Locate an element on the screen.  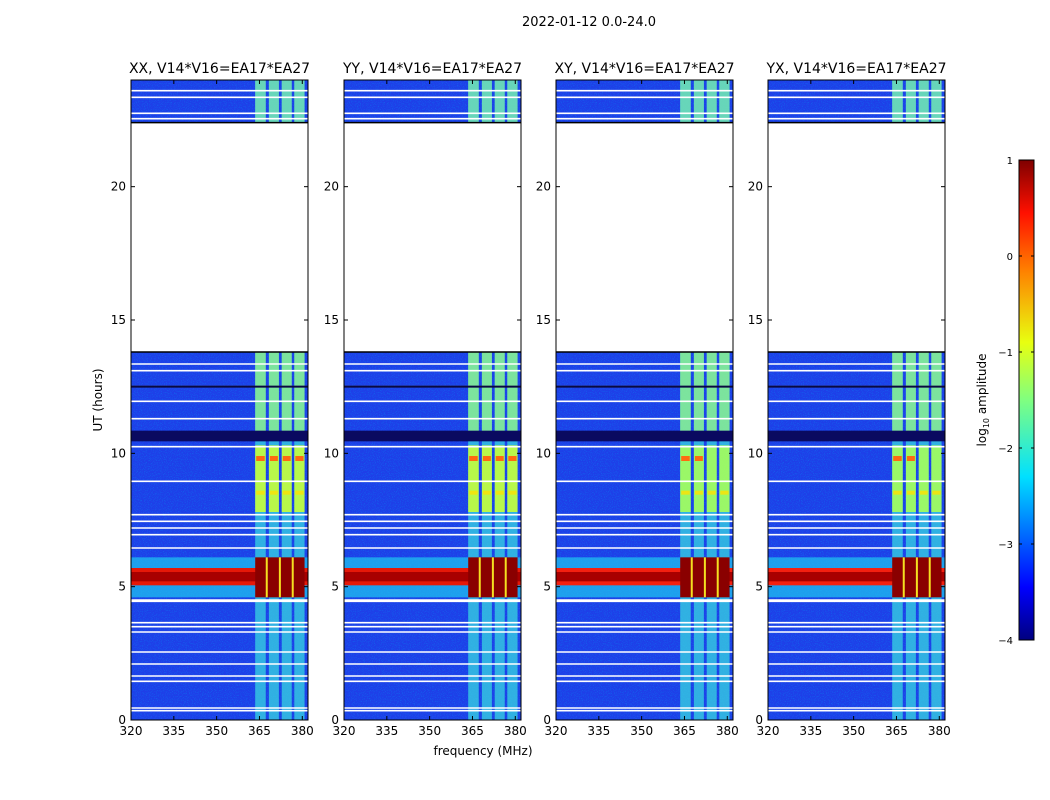
x-axis-label: frequency (MHz) is located at coordinates (482, 751).